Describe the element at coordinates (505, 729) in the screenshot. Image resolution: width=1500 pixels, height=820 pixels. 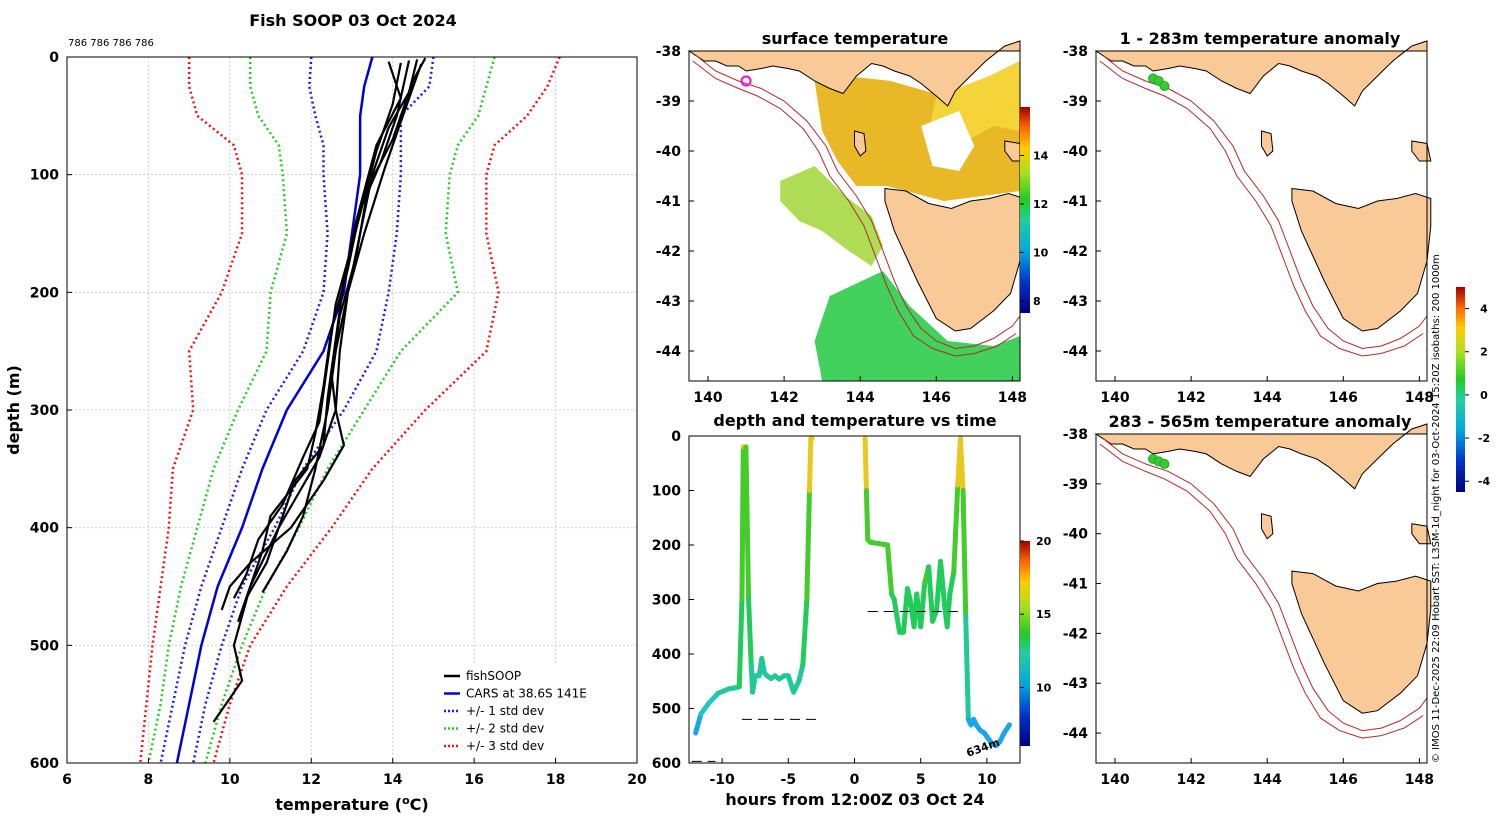
I see `legend-label: +/- 2 std dev` at that location.